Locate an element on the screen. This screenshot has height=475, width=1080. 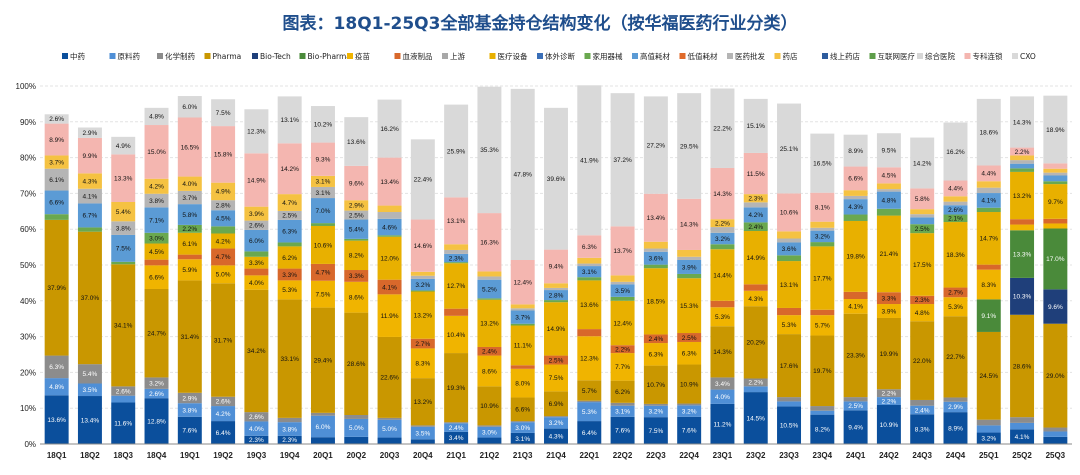
data-label: 41.9% is located at coordinates (589, 161).